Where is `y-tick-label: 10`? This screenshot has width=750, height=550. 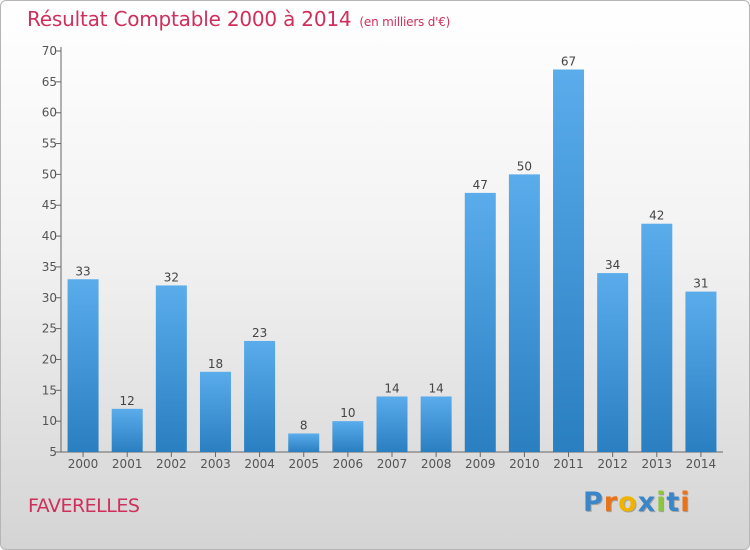
y-tick-label: 10 is located at coordinates (49, 421).